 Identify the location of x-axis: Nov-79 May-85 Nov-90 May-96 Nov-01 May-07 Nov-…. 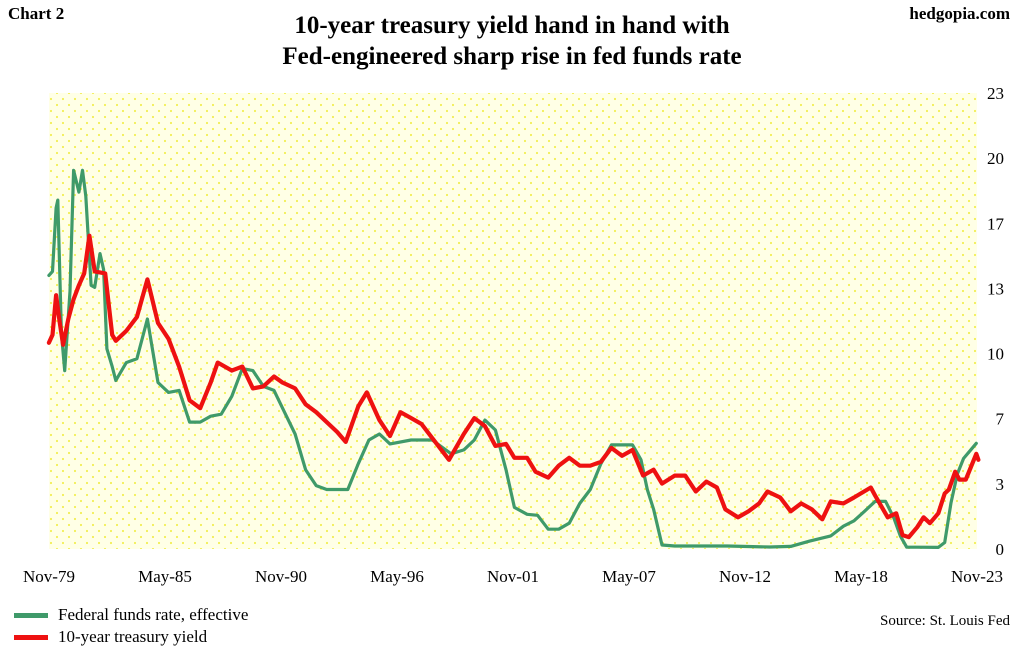
(513, 576).